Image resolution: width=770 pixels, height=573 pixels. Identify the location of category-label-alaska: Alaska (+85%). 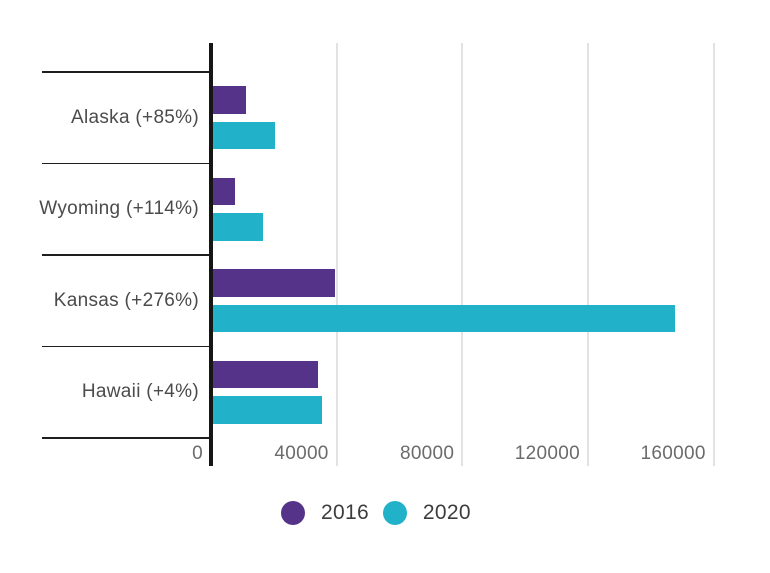
(135, 117).